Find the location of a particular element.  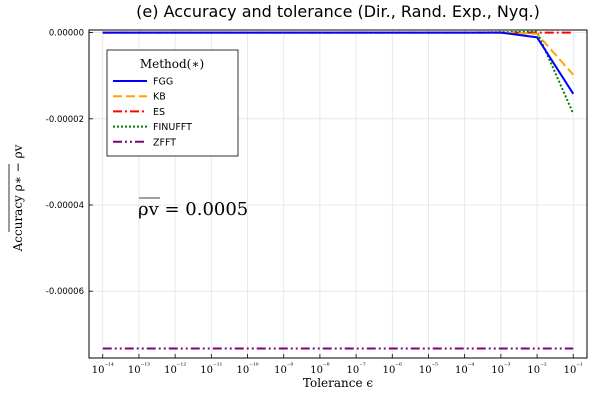

legend-box is located at coordinates (172, 103).